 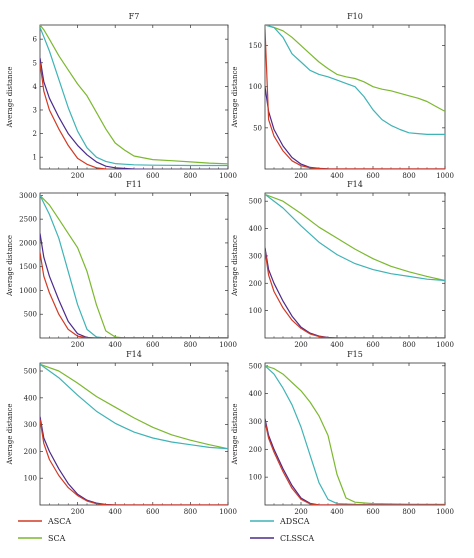 What do you see at coordinates (35, 158) in the screenshot?
I see `y-tick-label: 1` at bounding box center [35, 158].